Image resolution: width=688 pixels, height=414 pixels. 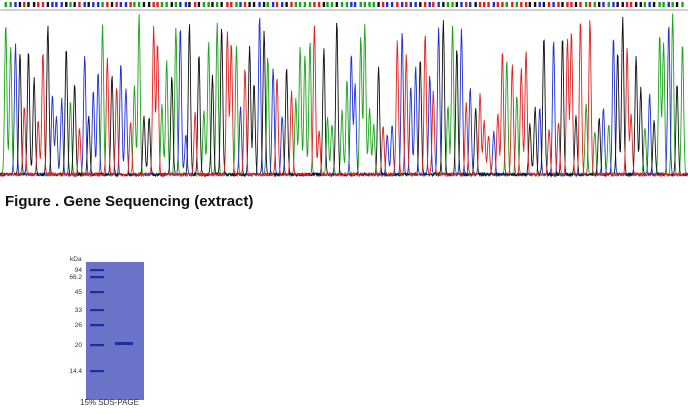 I want to click on marker-label: 14.4, so click(x=75, y=371).